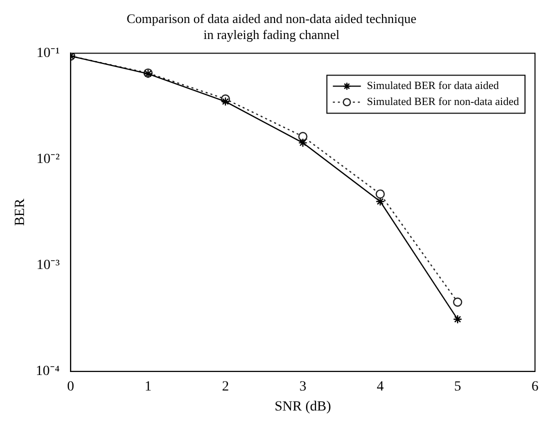 Image resolution: width=557 pixels, height=423 pixels. What do you see at coordinates (458, 386) in the screenshot?
I see `x-tick-label: 5` at bounding box center [458, 386].